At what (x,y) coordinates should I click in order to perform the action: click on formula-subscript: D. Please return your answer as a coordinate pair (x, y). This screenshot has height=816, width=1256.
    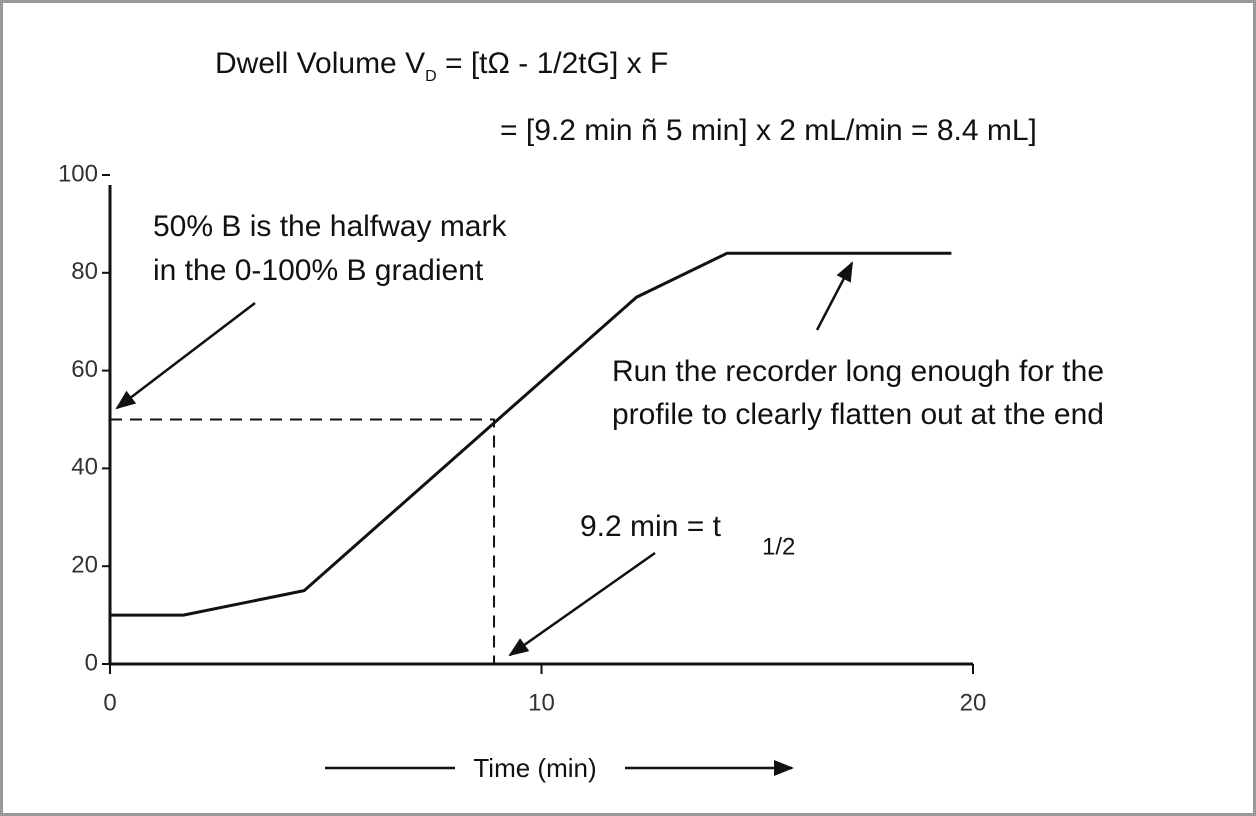
    Looking at the image, I should click on (431, 76).